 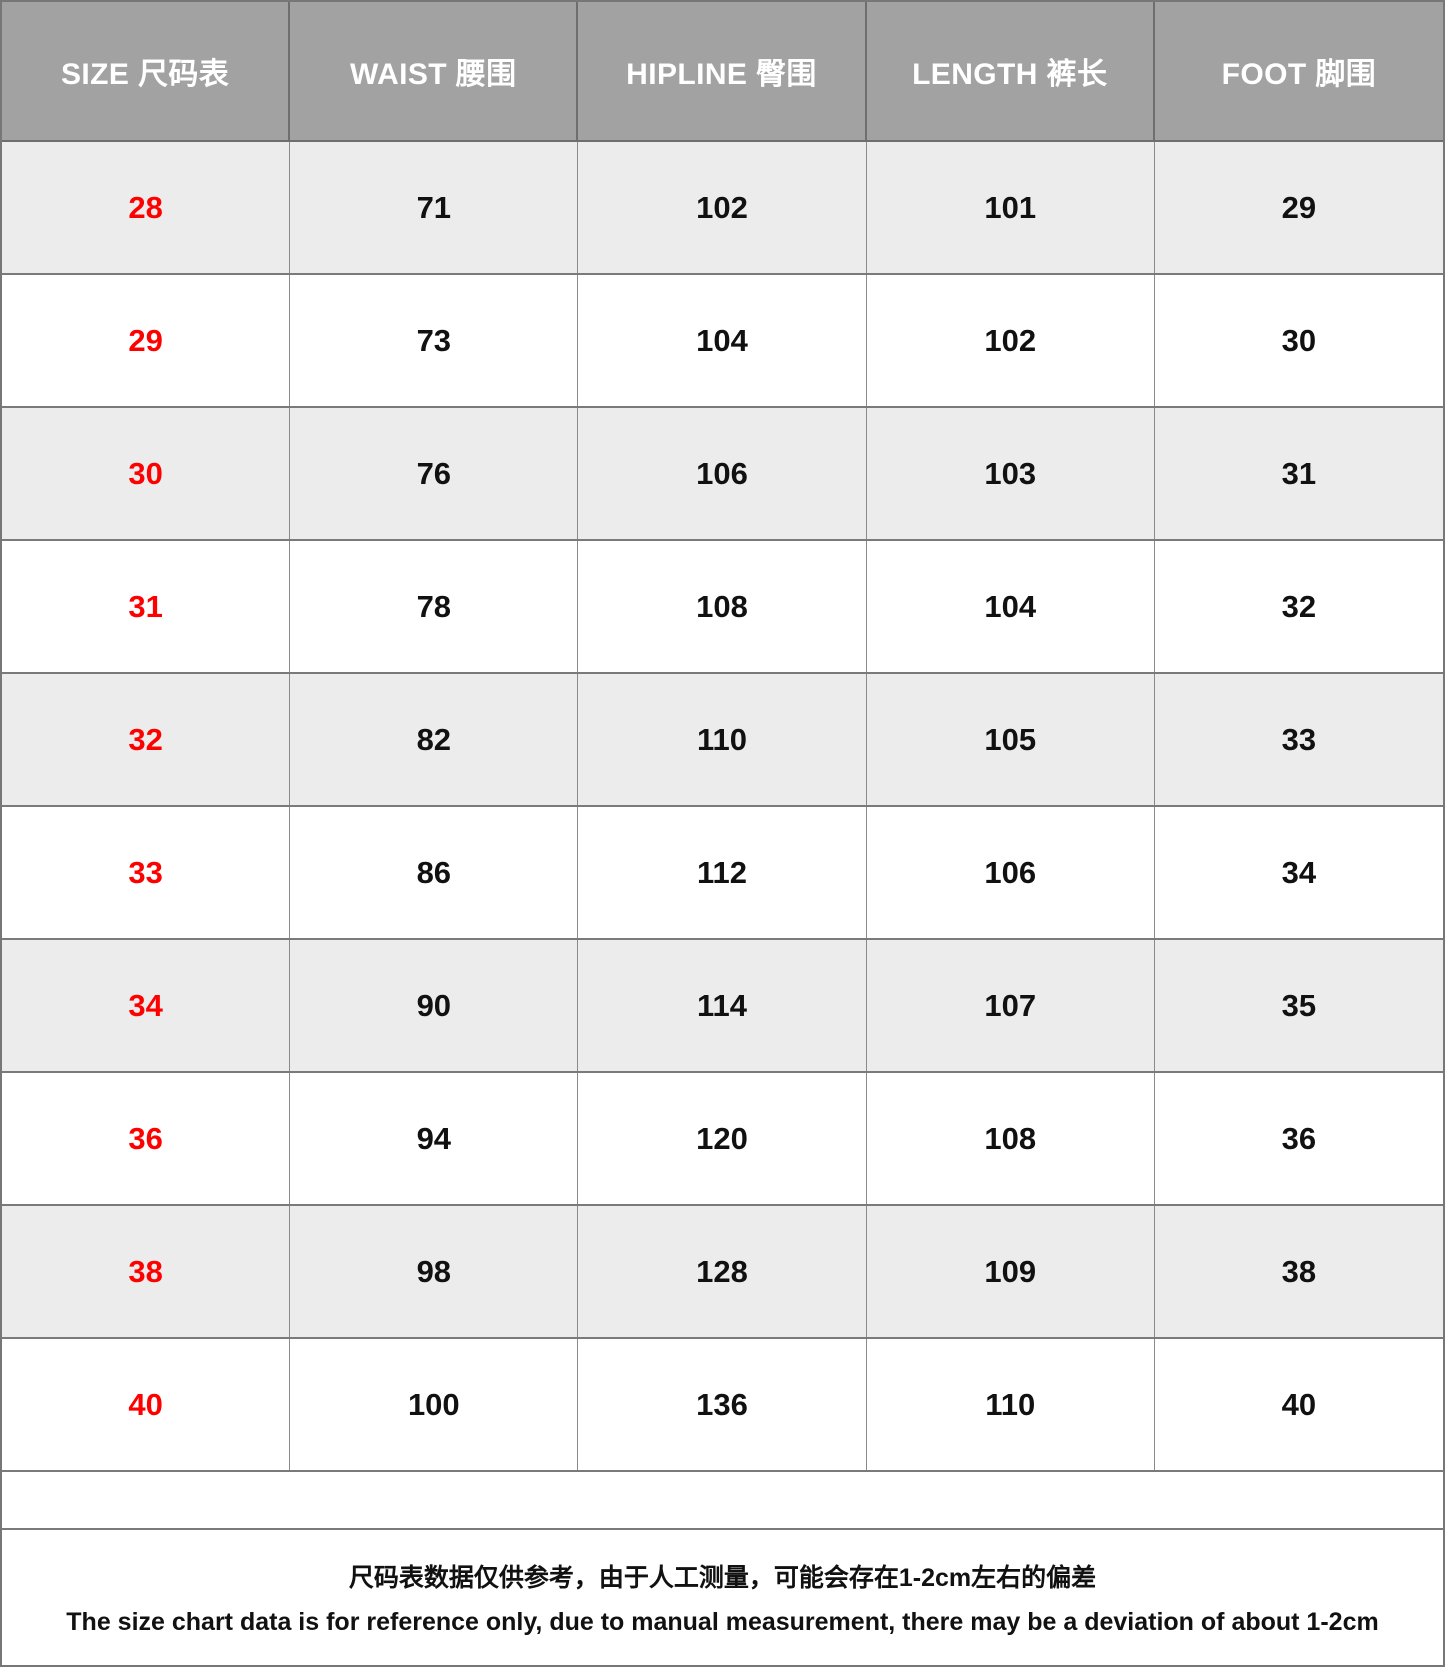 What do you see at coordinates (146, 739) in the screenshot?
I see `cell-size: 32` at bounding box center [146, 739].